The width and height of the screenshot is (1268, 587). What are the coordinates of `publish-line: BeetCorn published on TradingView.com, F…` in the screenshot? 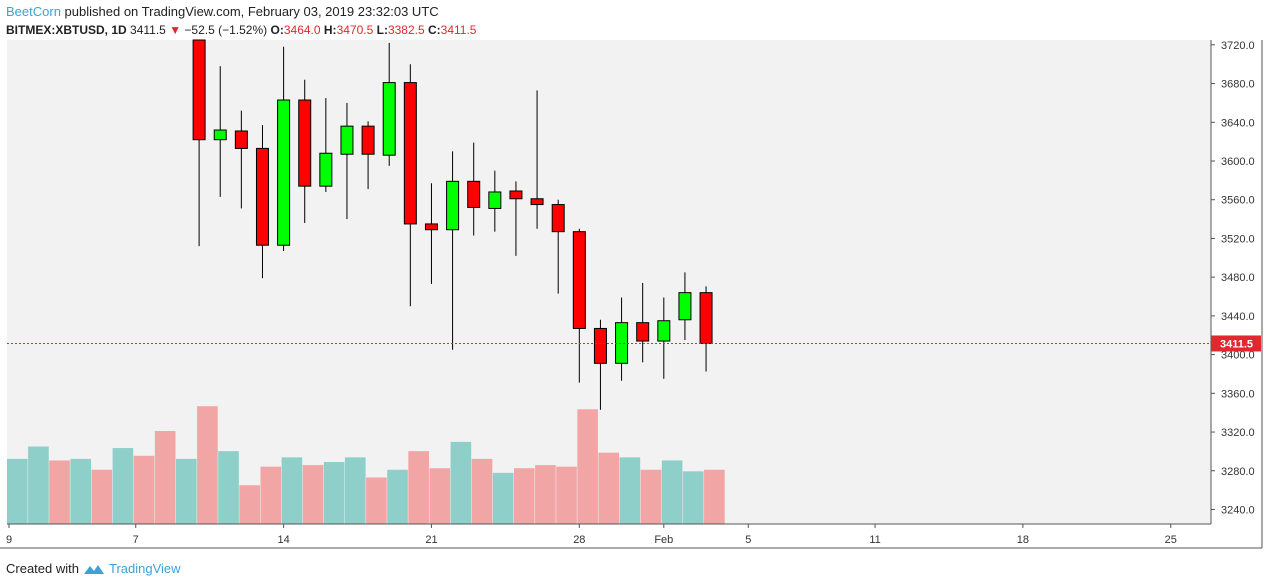 It's located at (241, 12).